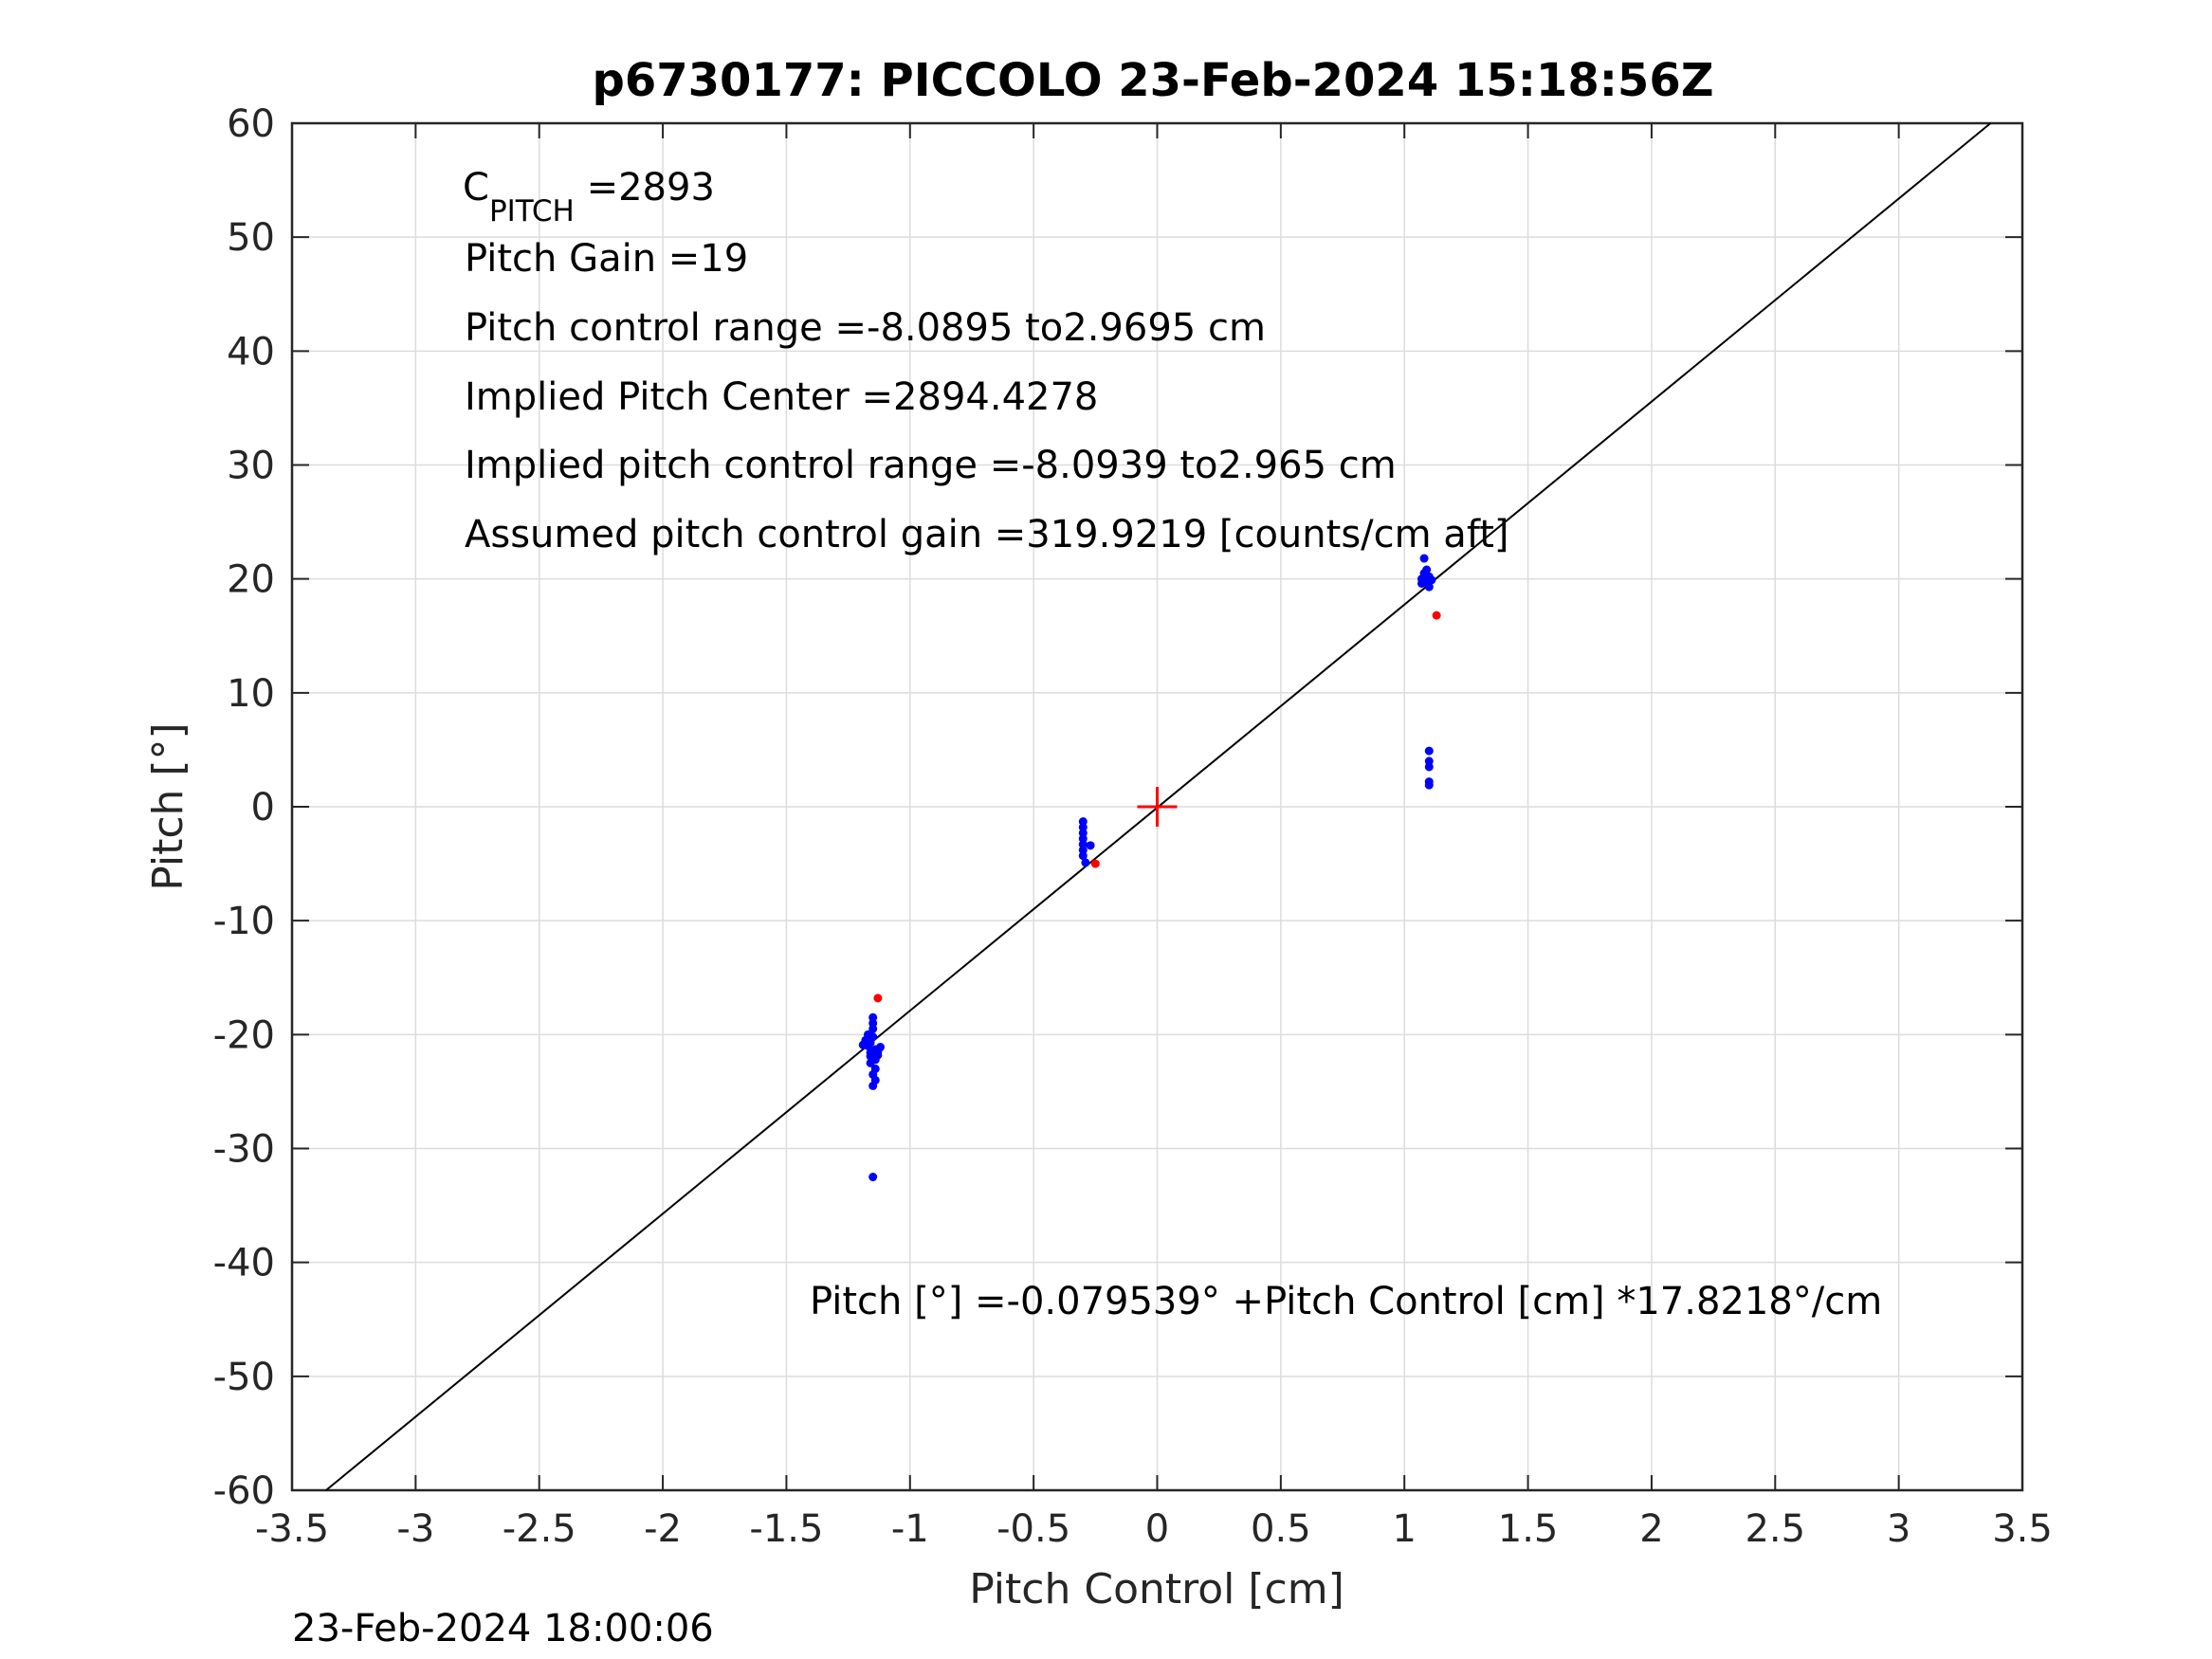 This screenshot has height=1659, width=2212. I want to click on cpitch-subscript: PITCH, so click(532, 211).